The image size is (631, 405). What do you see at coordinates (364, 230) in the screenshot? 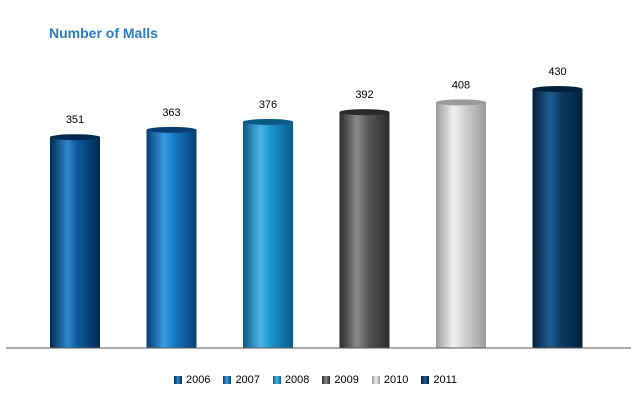
I see `bar-2009` at bounding box center [364, 230].